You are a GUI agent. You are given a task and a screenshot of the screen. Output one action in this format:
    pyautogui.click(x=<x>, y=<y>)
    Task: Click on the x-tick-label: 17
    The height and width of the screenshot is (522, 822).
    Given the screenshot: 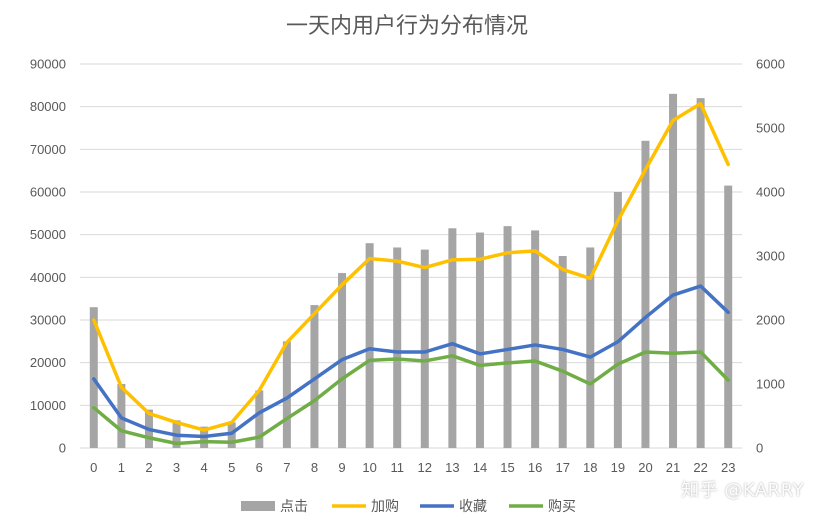 What is the action you would take?
    pyautogui.click(x=562, y=467)
    